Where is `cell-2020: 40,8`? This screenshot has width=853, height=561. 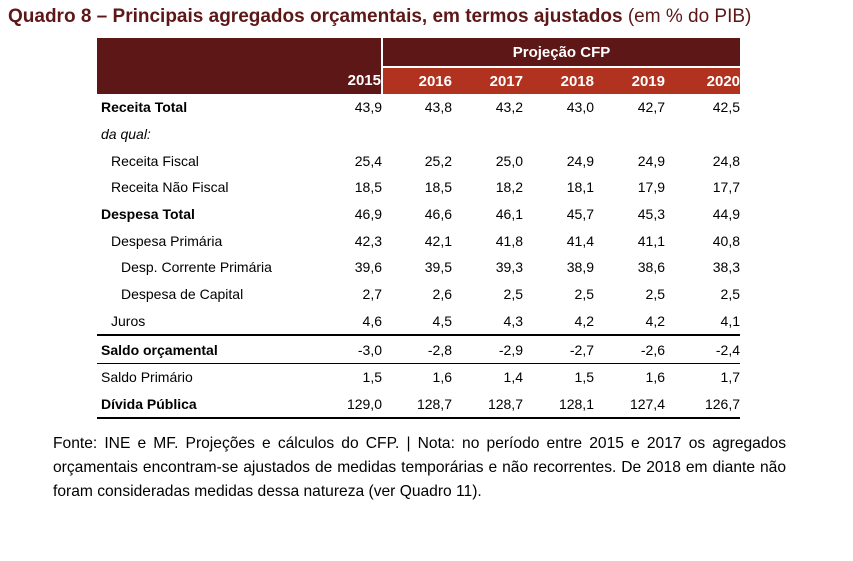
cell-2020: 40,8 is located at coordinates (726, 240).